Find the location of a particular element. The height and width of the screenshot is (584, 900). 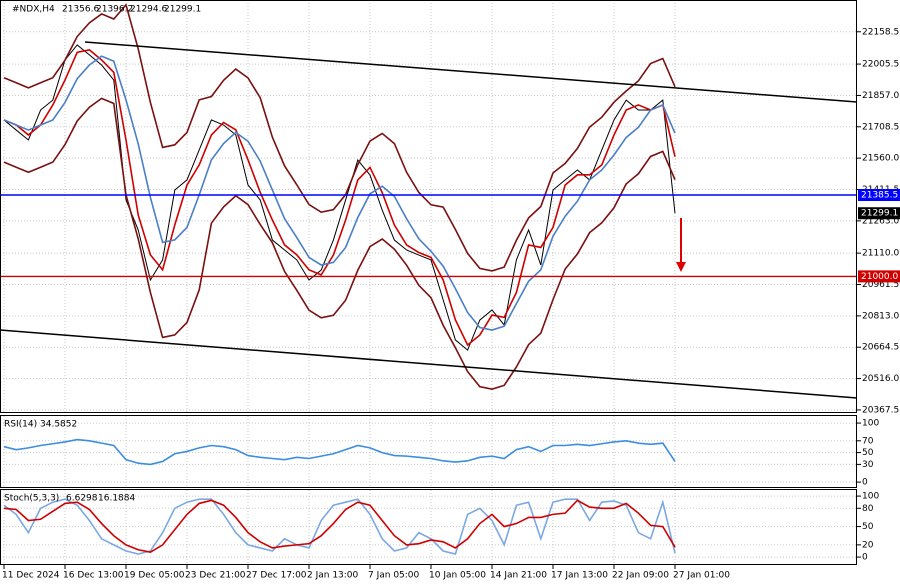

stoch-main-value: 6.6298 is located at coordinates (82, 499).